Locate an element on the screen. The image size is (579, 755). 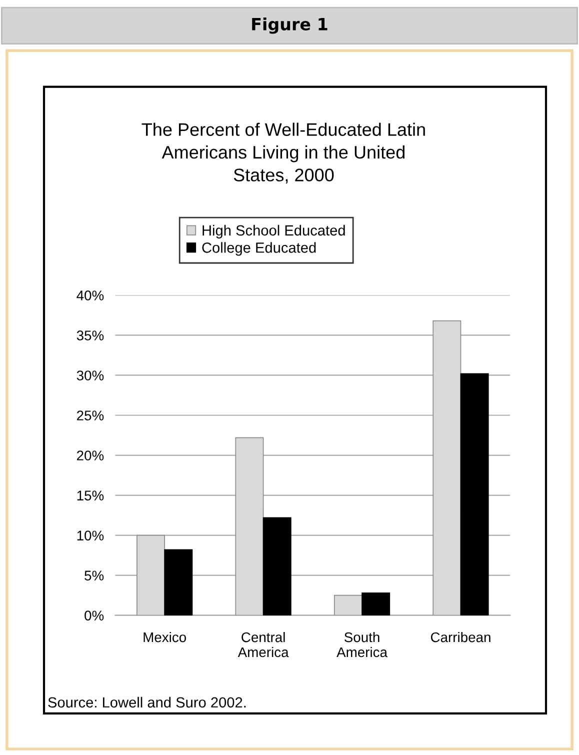
x-tick-label: South America is located at coordinates (362, 645).